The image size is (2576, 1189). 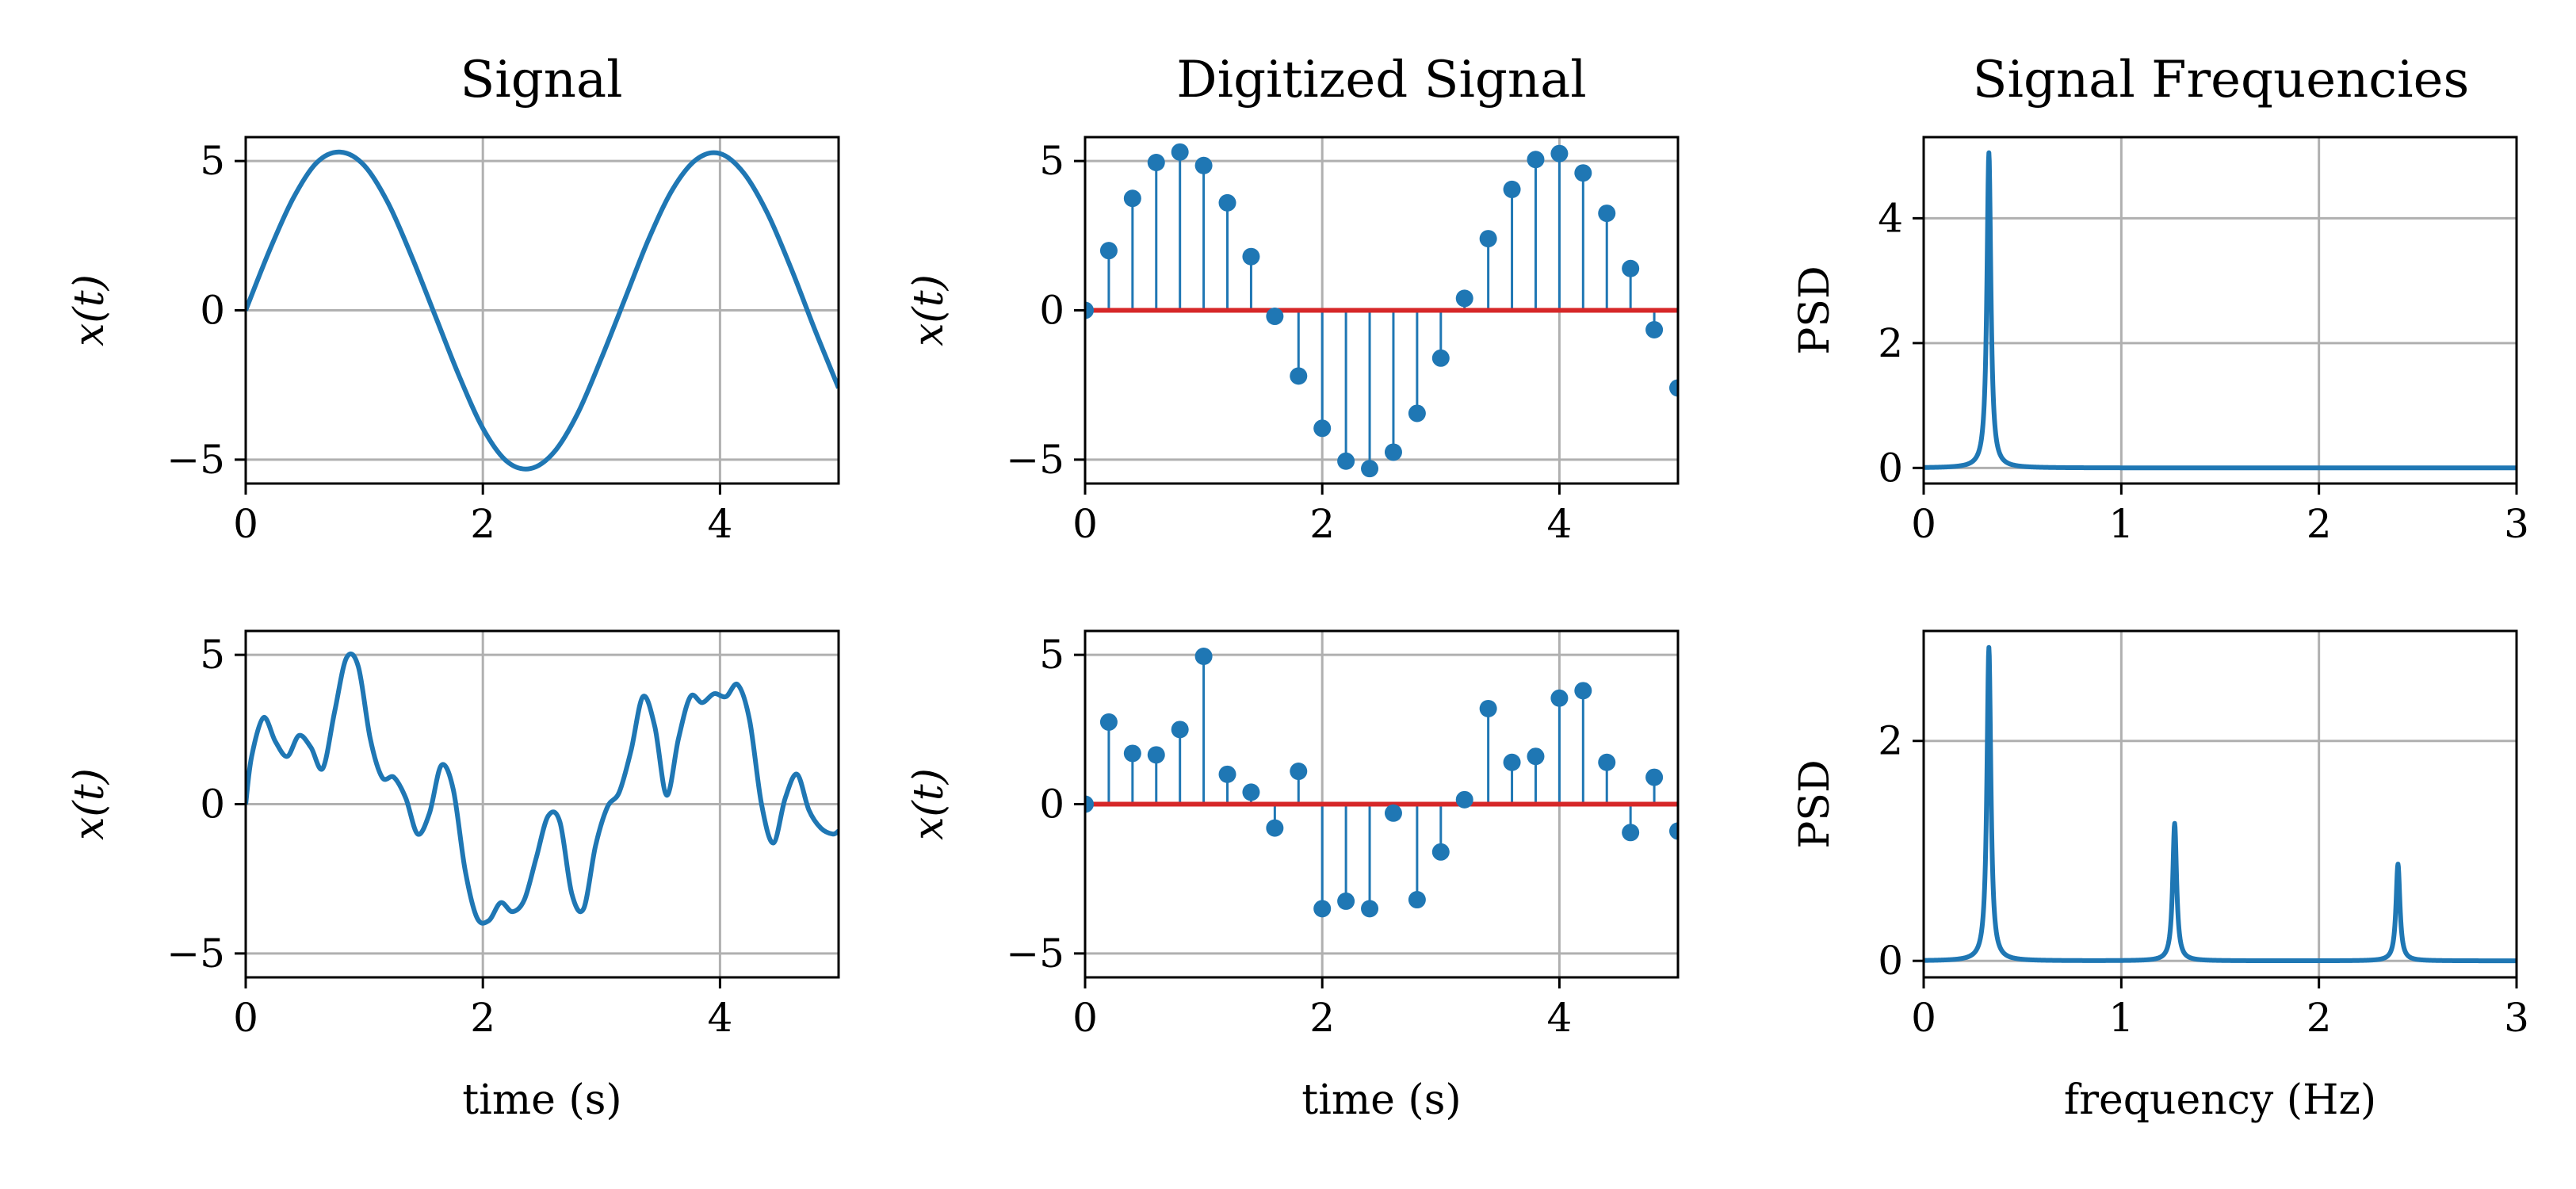 What do you see at coordinates (2121, 1018) in the screenshot?
I see `x-tick-label: 1` at bounding box center [2121, 1018].